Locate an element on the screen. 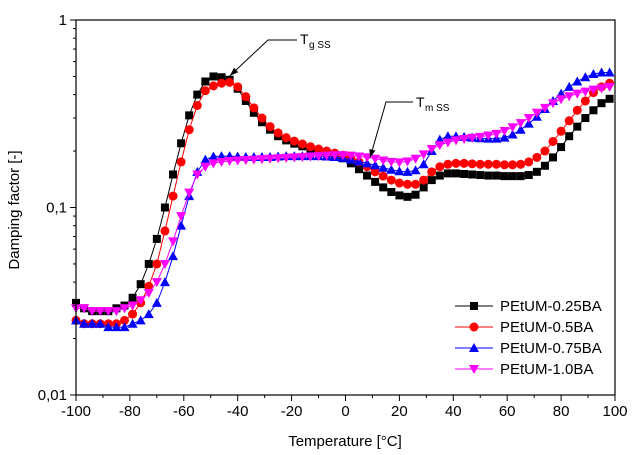  x-tick-label: -100 is located at coordinates (76, 411).